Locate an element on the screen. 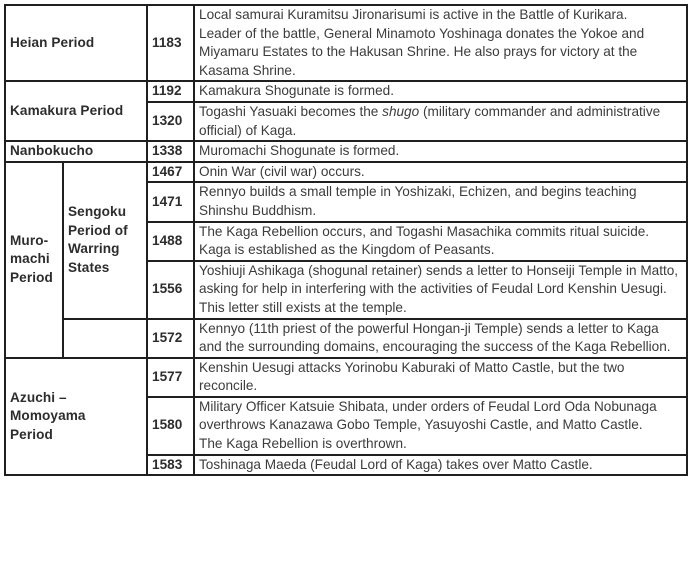 Image resolution: width=690 pixels, height=563 pixels. year-cell: 1467 is located at coordinates (171, 172).